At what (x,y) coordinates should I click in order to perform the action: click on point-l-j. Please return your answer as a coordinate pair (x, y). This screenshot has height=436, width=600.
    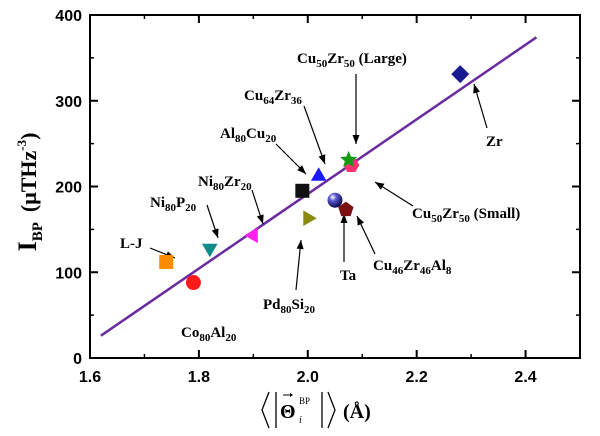
    Looking at the image, I should click on (166, 261).